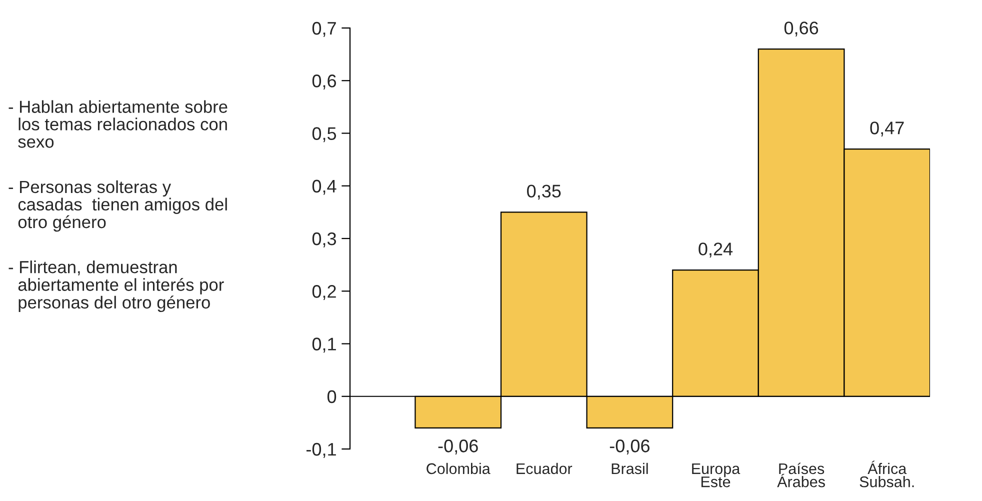 Image resolution: width=982 pixels, height=501 pixels. Describe the element at coordinates (116, 286) in the screenshot. I see `text: - Flirtean, demuestran abiertamente el interés por personas del otro género` at that location.